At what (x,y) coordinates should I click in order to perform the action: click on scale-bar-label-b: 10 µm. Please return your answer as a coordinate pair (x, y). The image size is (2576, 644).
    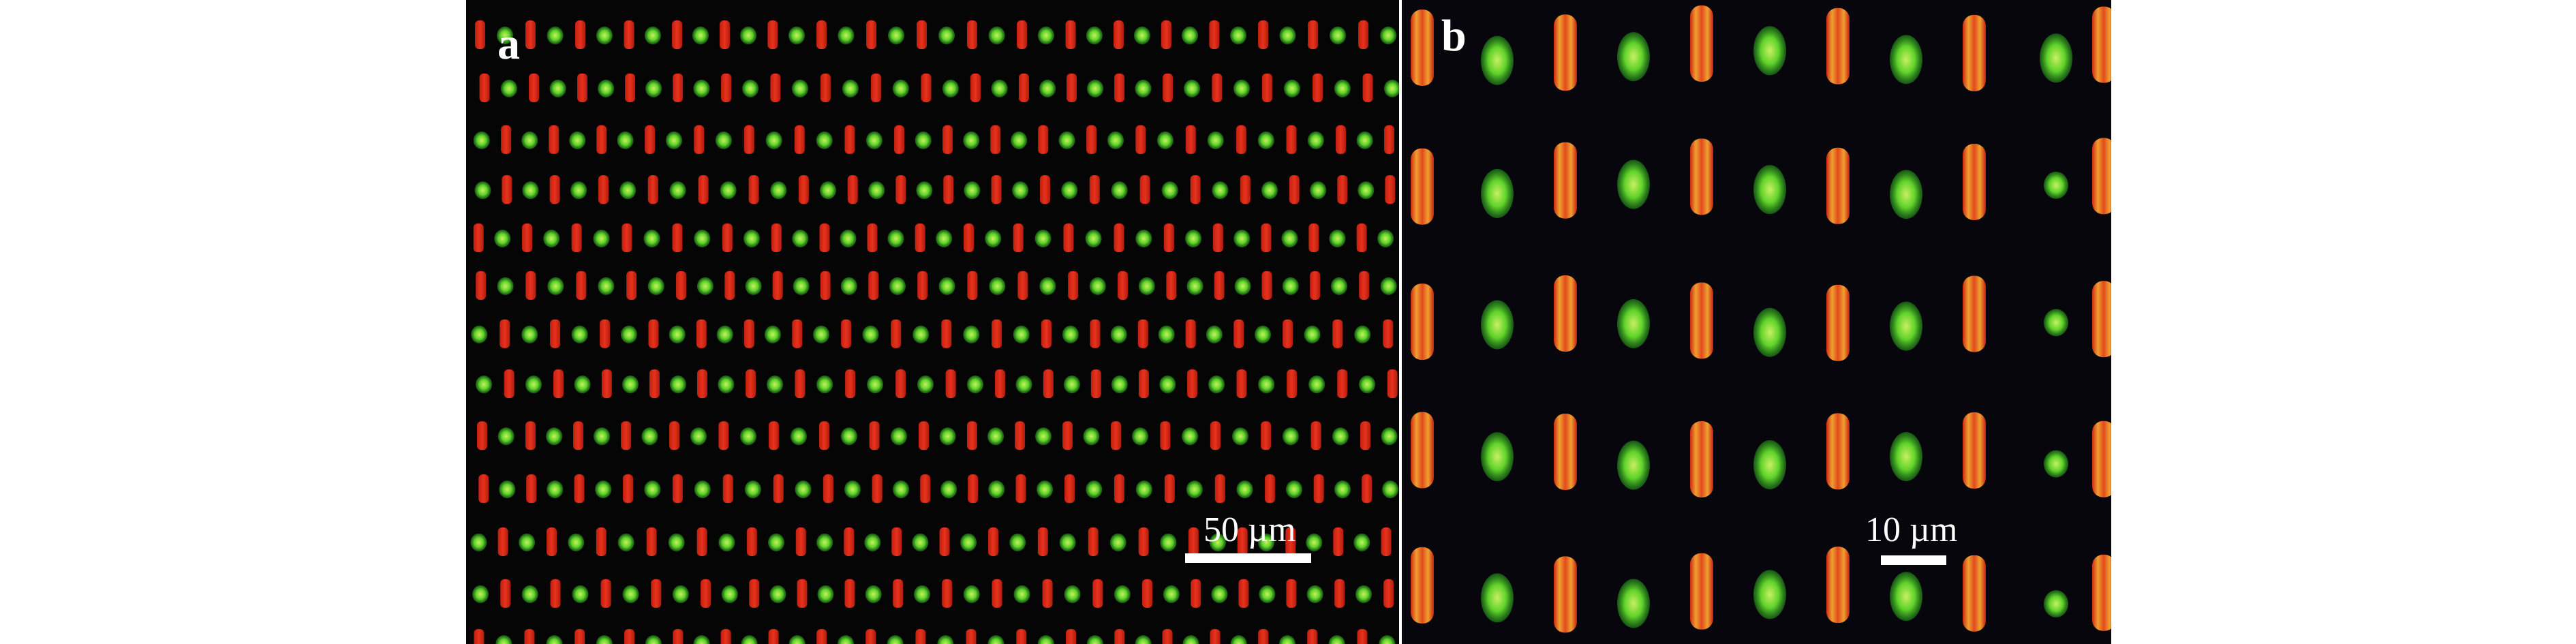
    Looking at the image, I should click on (1911, 529).